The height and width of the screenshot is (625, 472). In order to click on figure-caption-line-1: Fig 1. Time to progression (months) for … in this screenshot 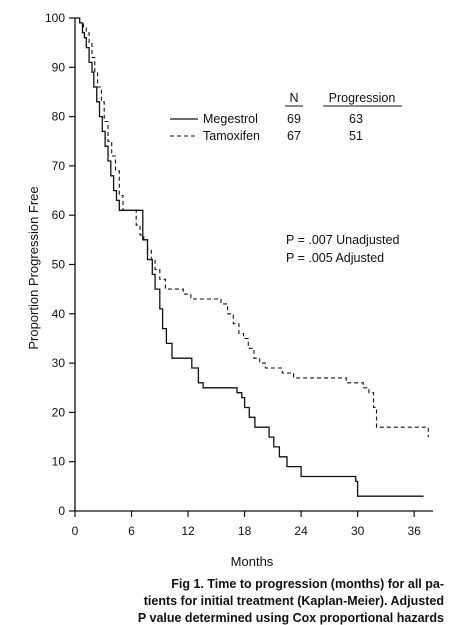, I will do `click(307, 584)`.